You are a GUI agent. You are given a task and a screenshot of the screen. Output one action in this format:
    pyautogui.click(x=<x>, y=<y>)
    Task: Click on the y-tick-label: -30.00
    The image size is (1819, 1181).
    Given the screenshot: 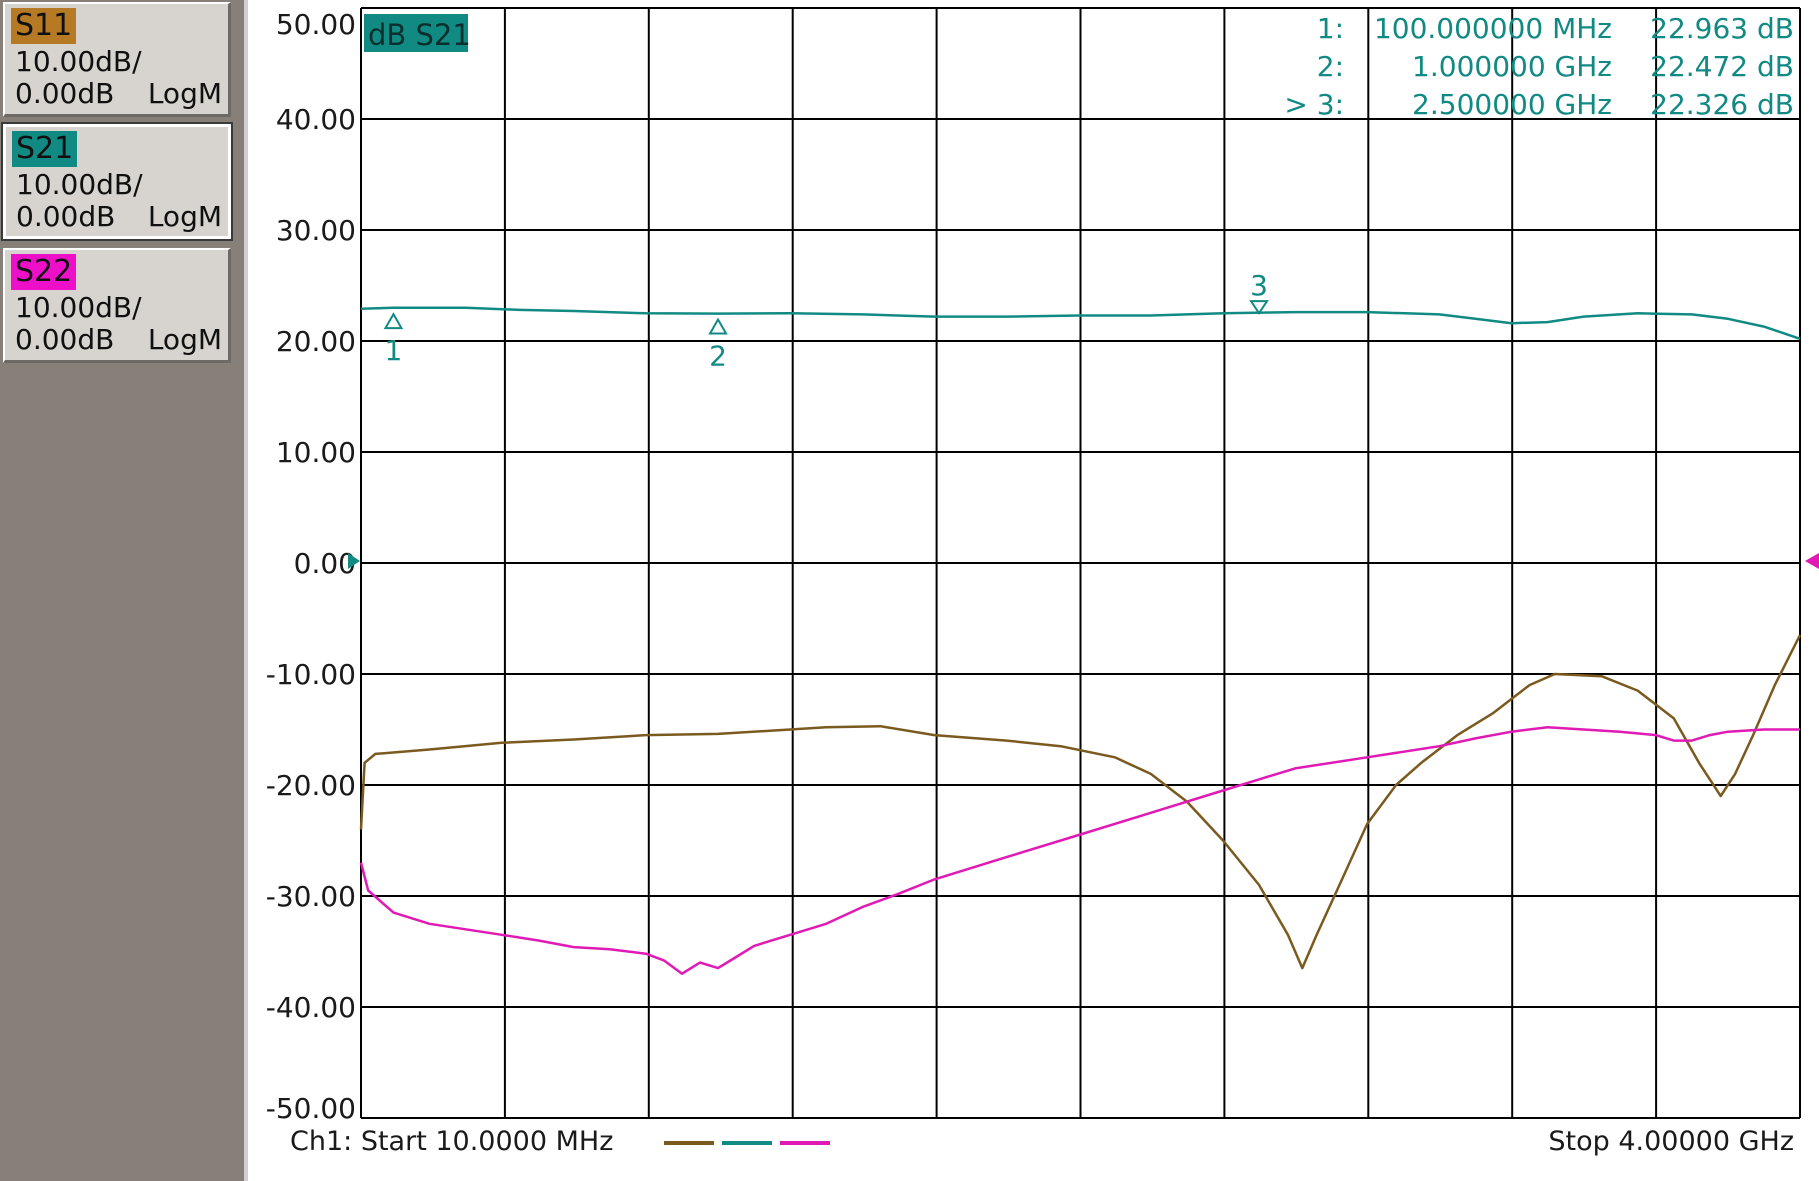 What is the action you would take?
    pyautogui.click(x=311, y=896)
    